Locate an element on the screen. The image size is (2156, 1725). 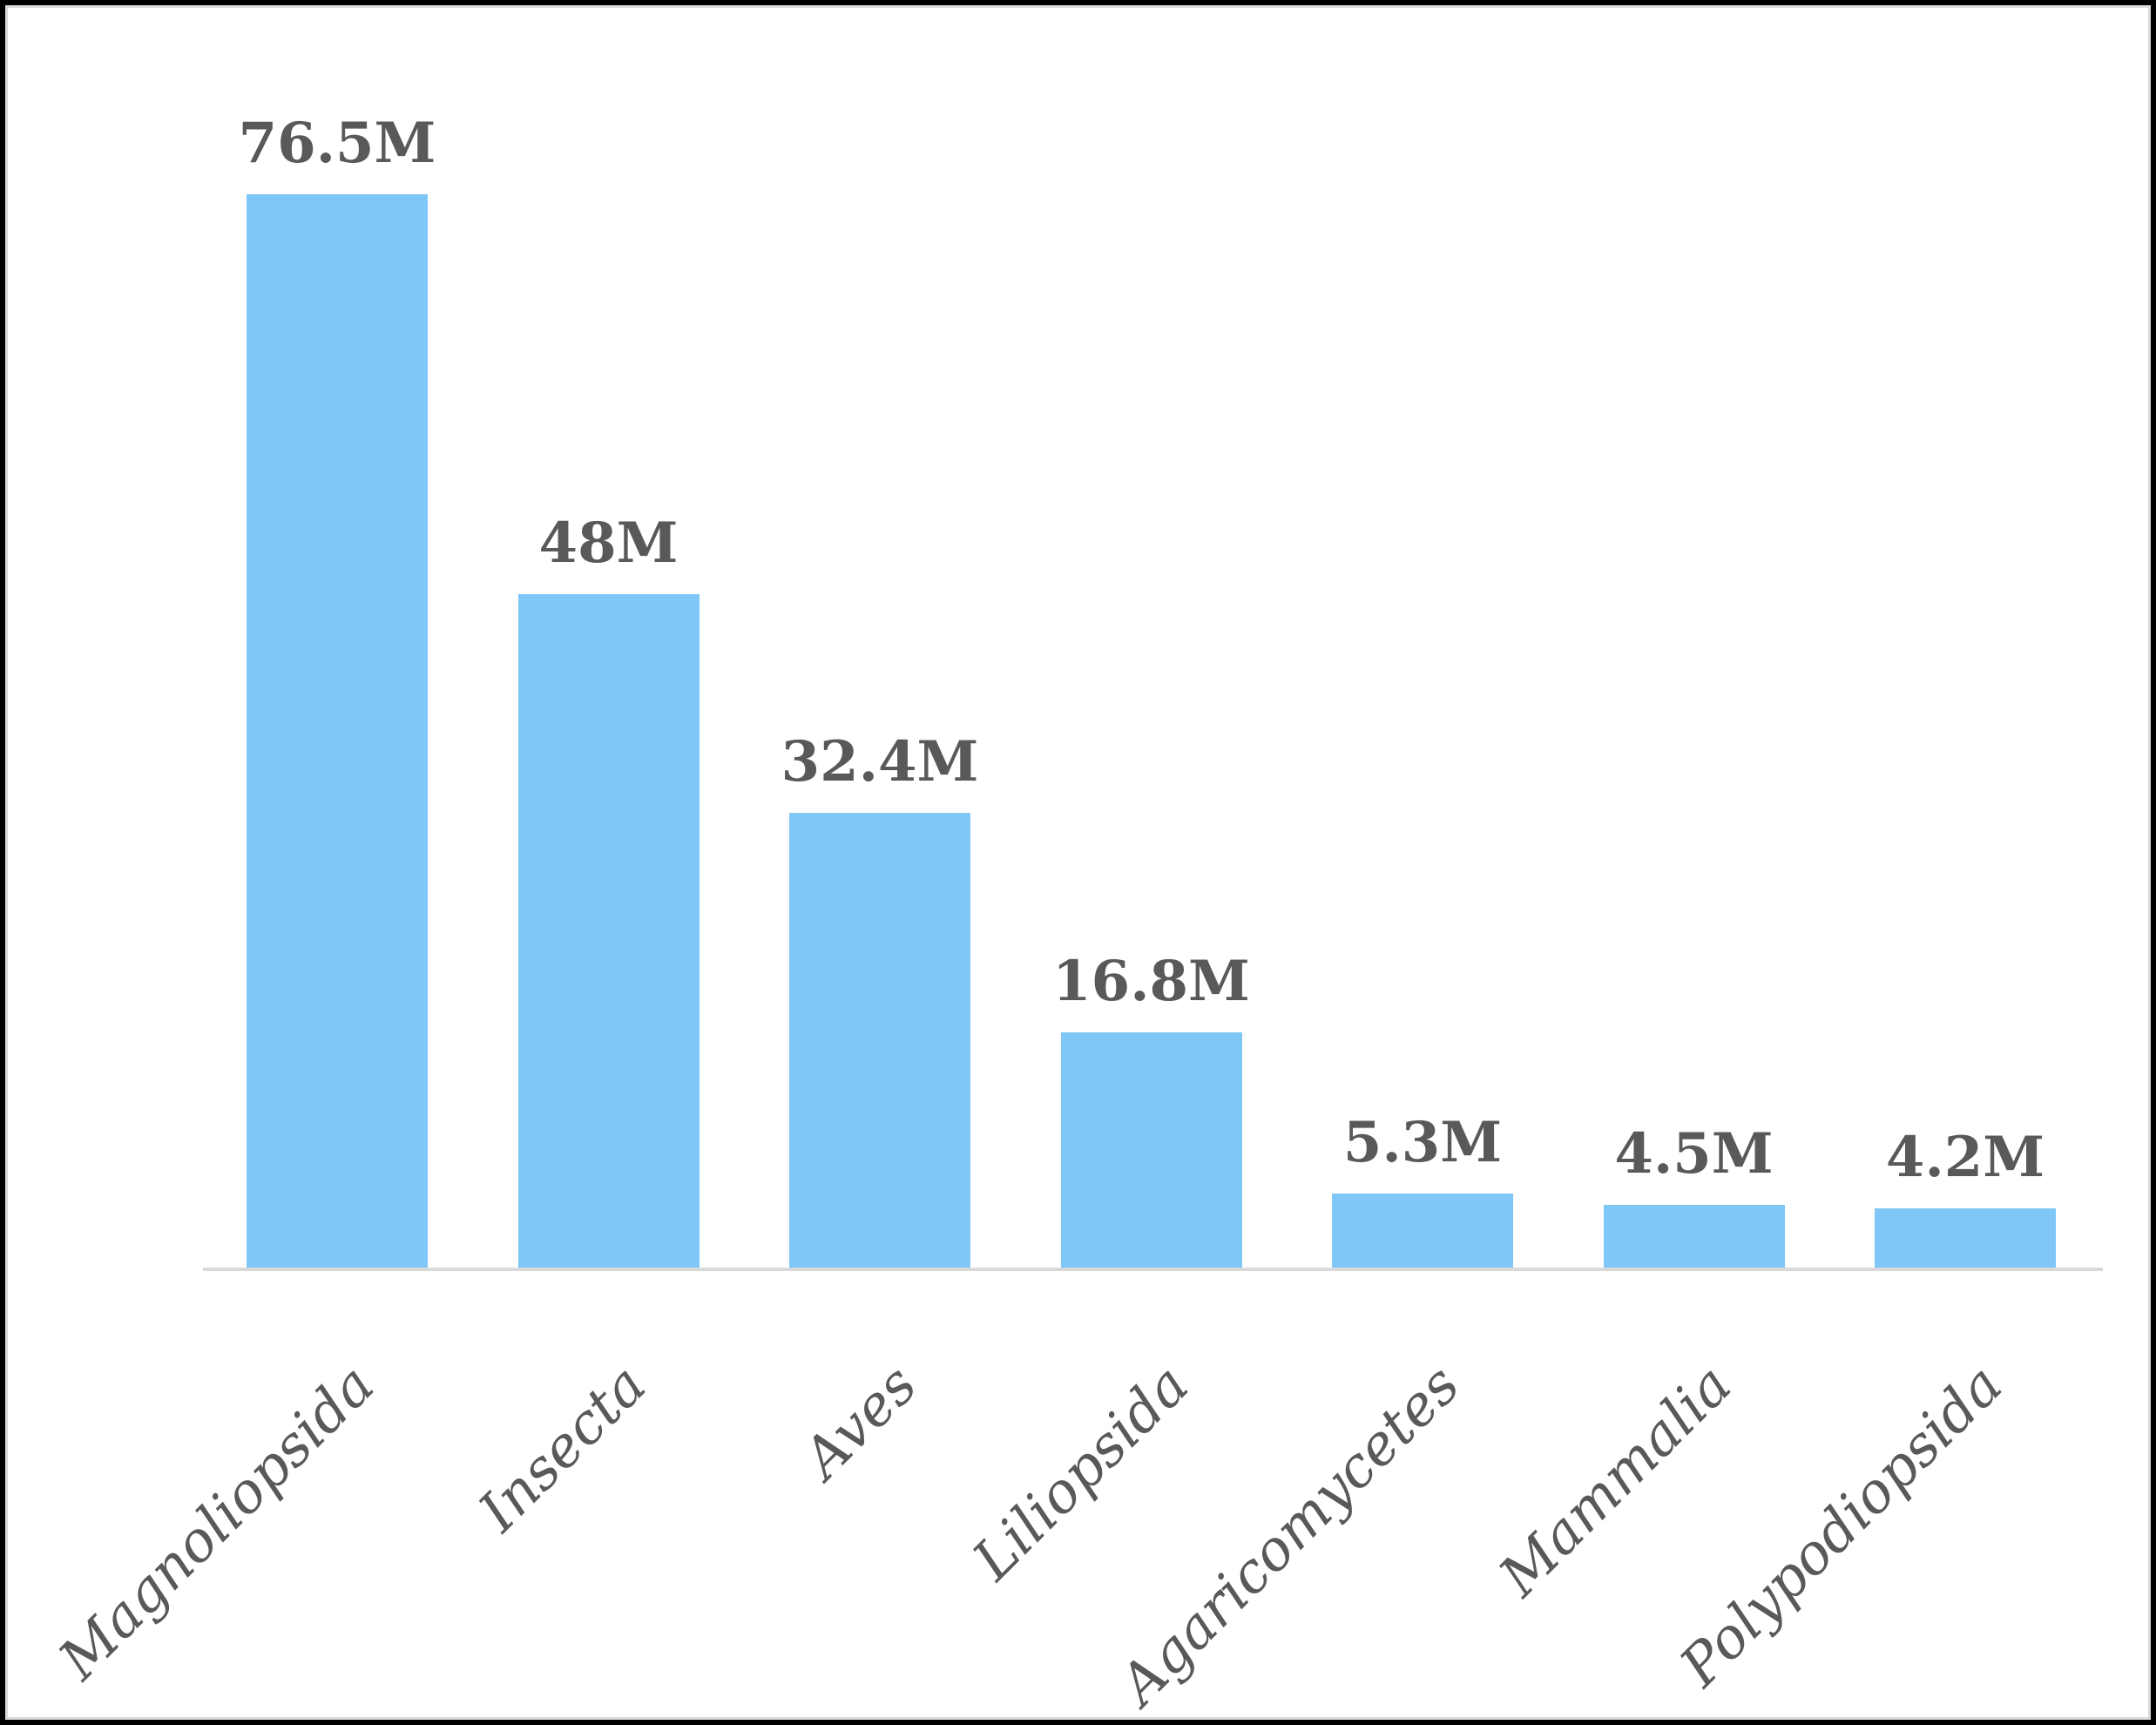
bar-value-label: 5.3M is located at coordinates (1422, 1143).